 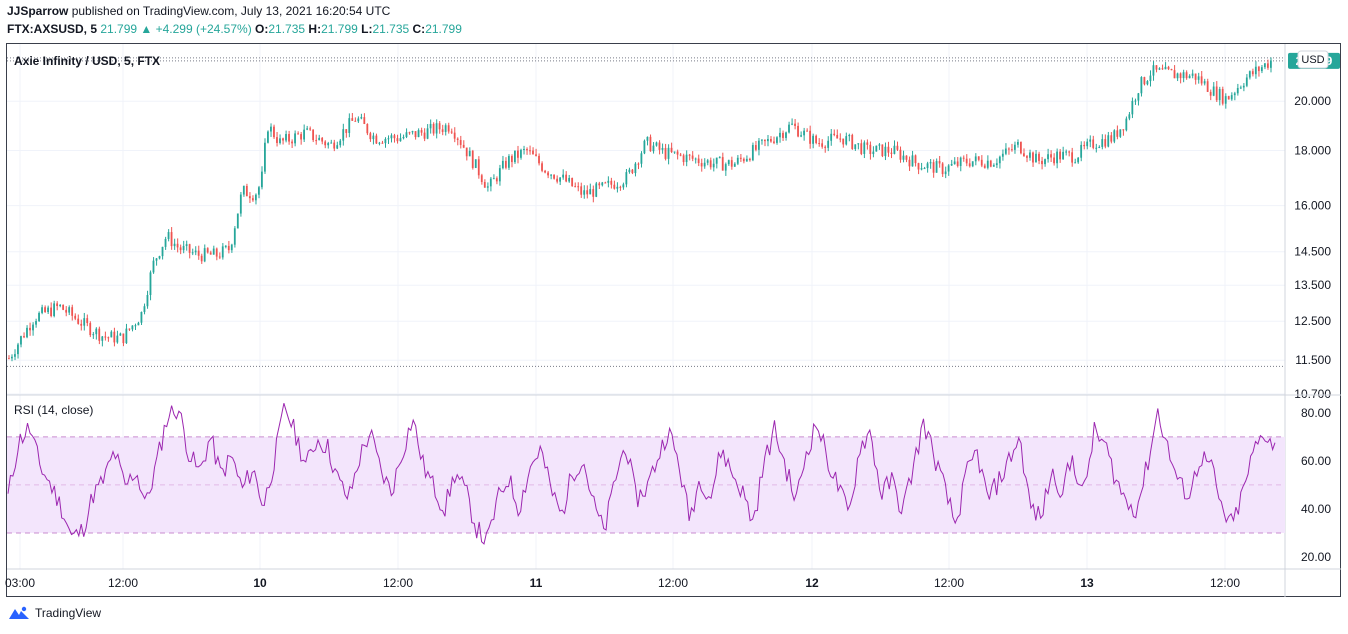 I want to click on price-axis-tick: 11.500, so click(x=1313, y=360).